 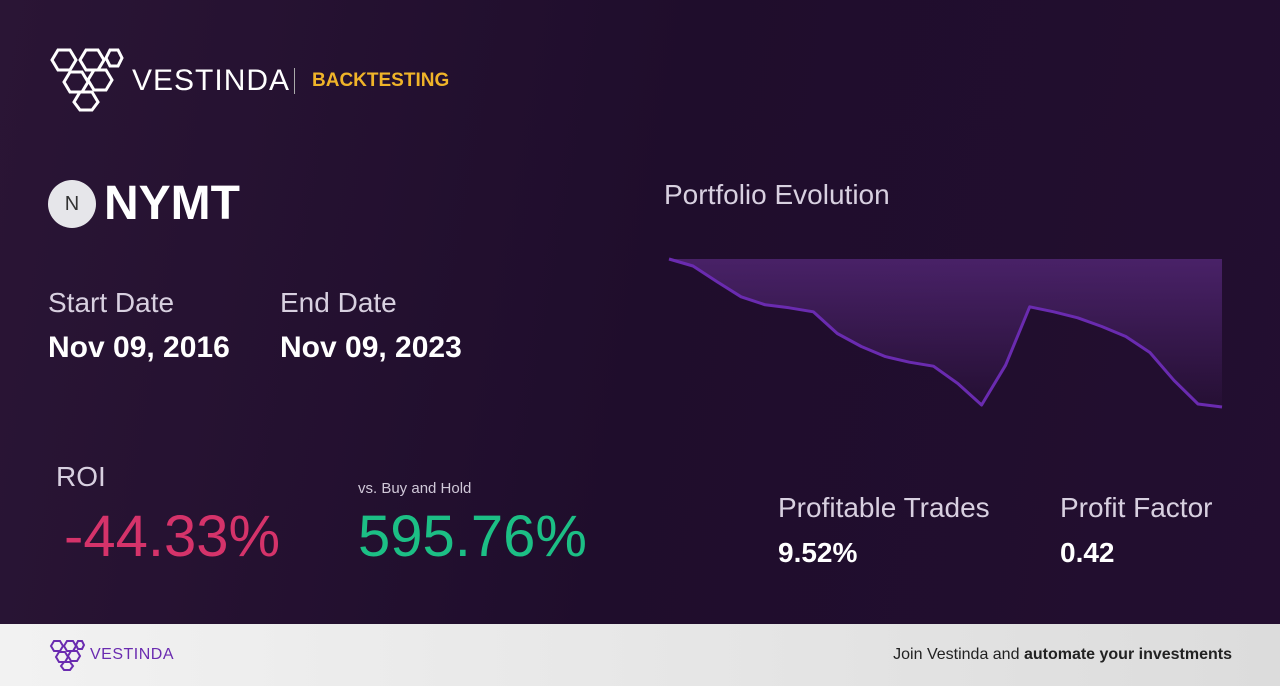 I want to click on ticker-badge: N, so click(x=72, y=204).